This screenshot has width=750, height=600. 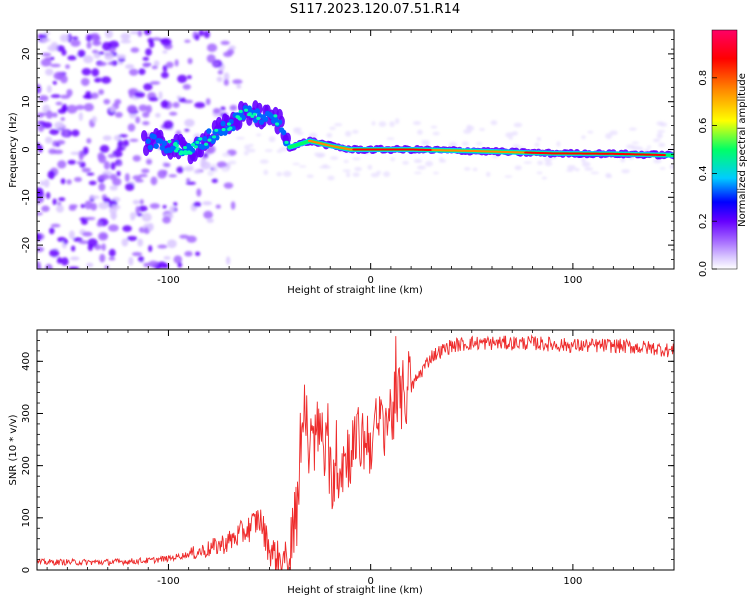 What do you see at coordinates (407, 132) in the screenshot?
I see `ridge` at bounding box center [407, 132].